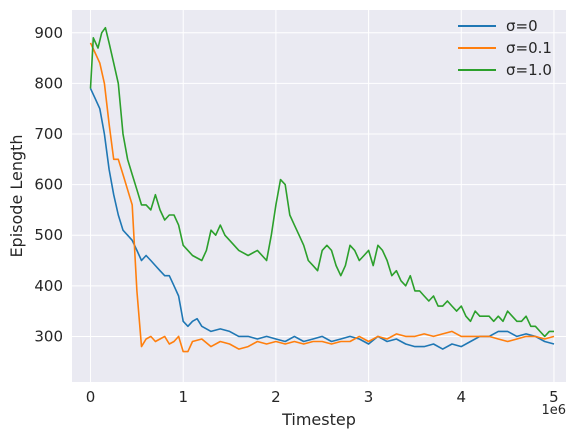  What do you see at coordinates (48, 33) in the screenshot?
I see `y-tick-label: 900` at bounding box center [48, 33].